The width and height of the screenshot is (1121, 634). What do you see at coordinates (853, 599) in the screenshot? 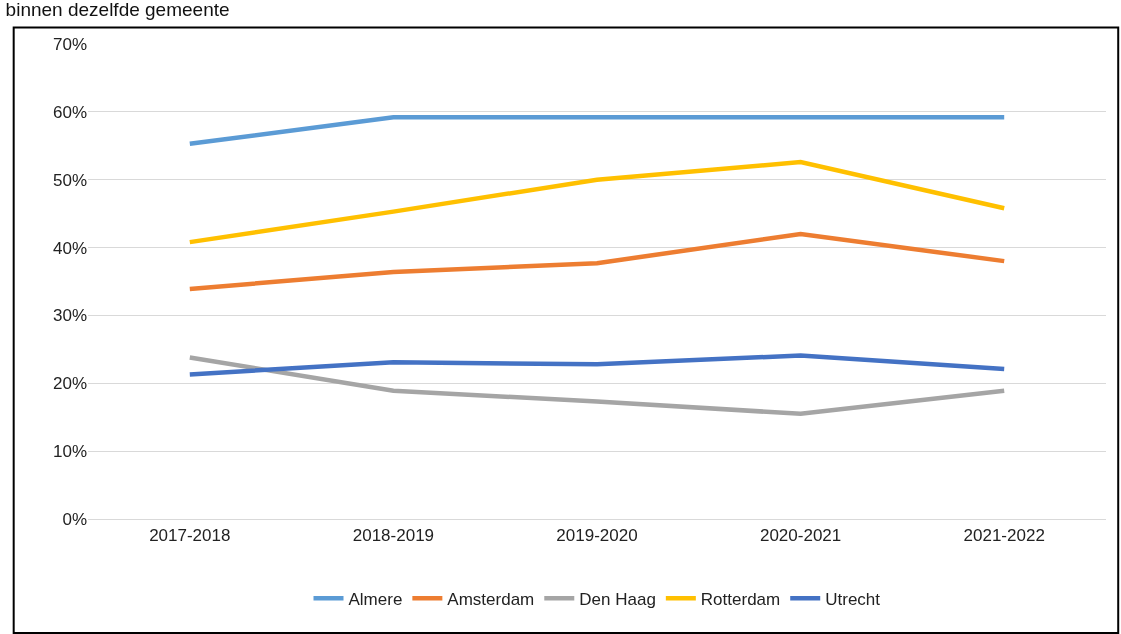
I see `legend-label: Utrecht` at bounding box center [853, 599].